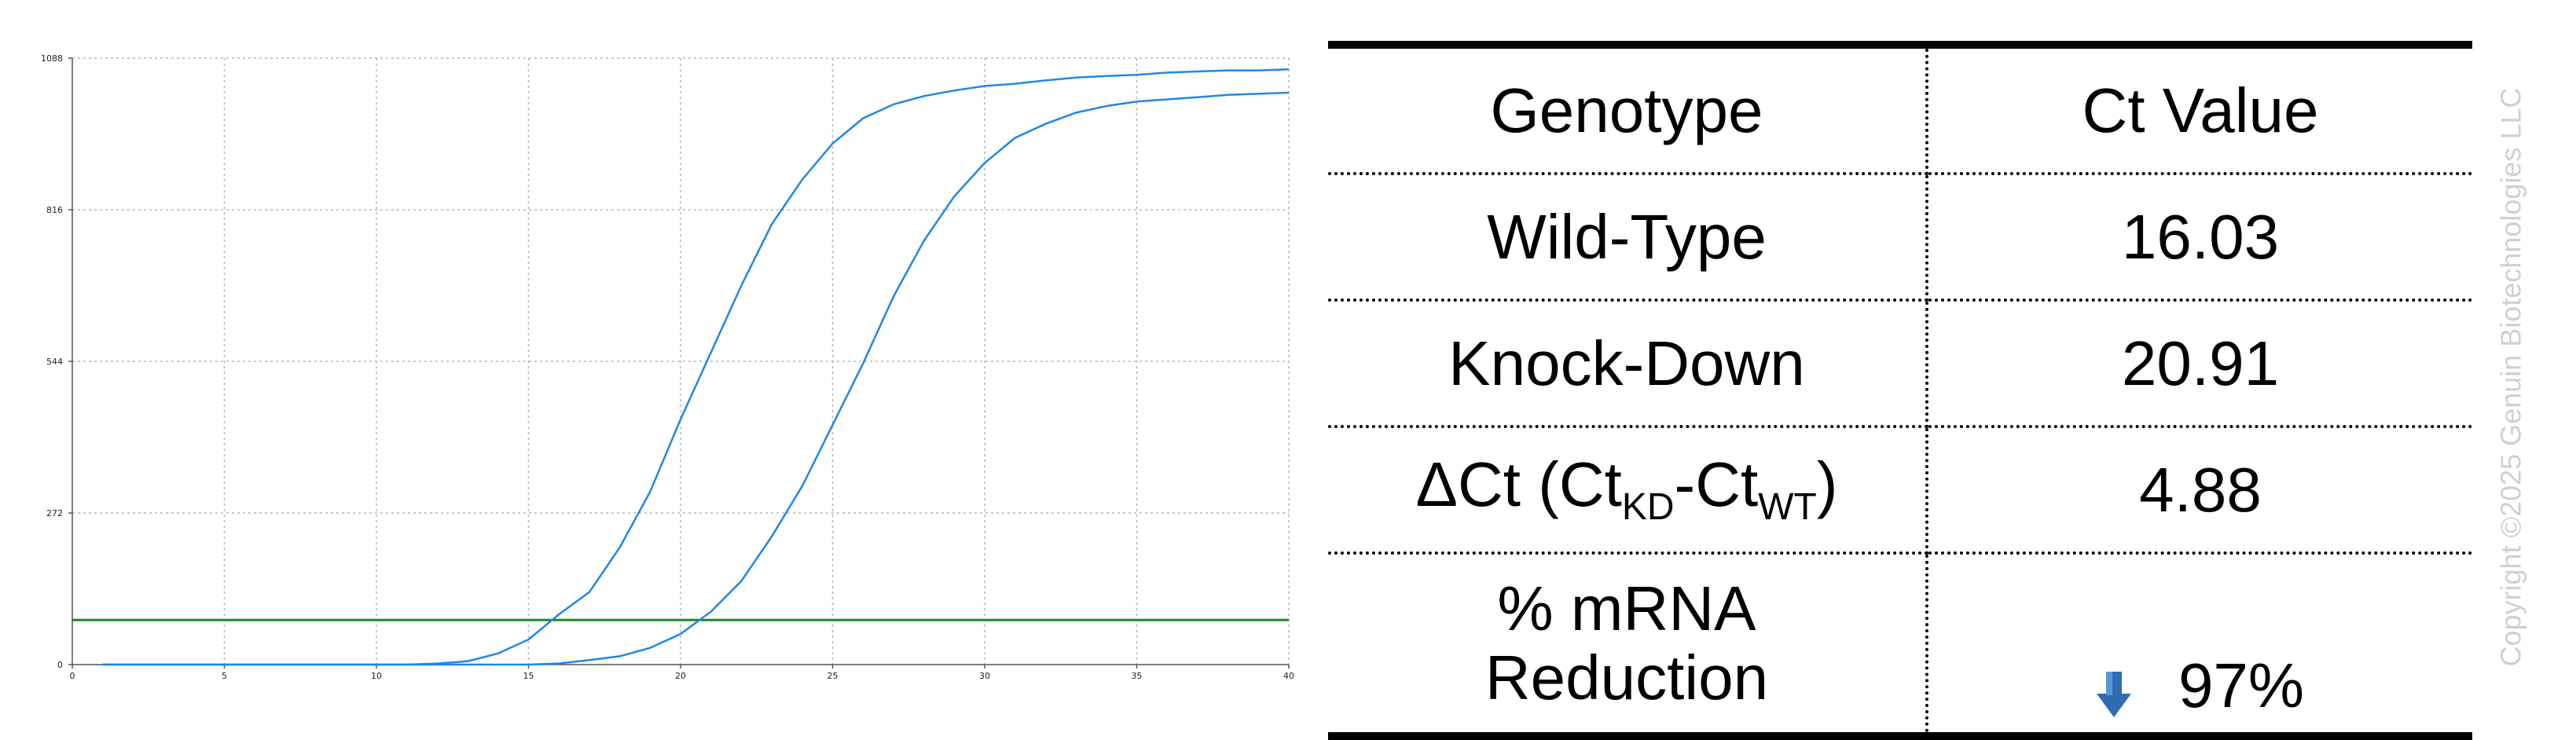 The height and width of the screenshot is (740, 2576). What do you see at coordinates (52, 59) in the screenshot?
I see `y-tick-label: 1088` at bounding box center [52, 59].